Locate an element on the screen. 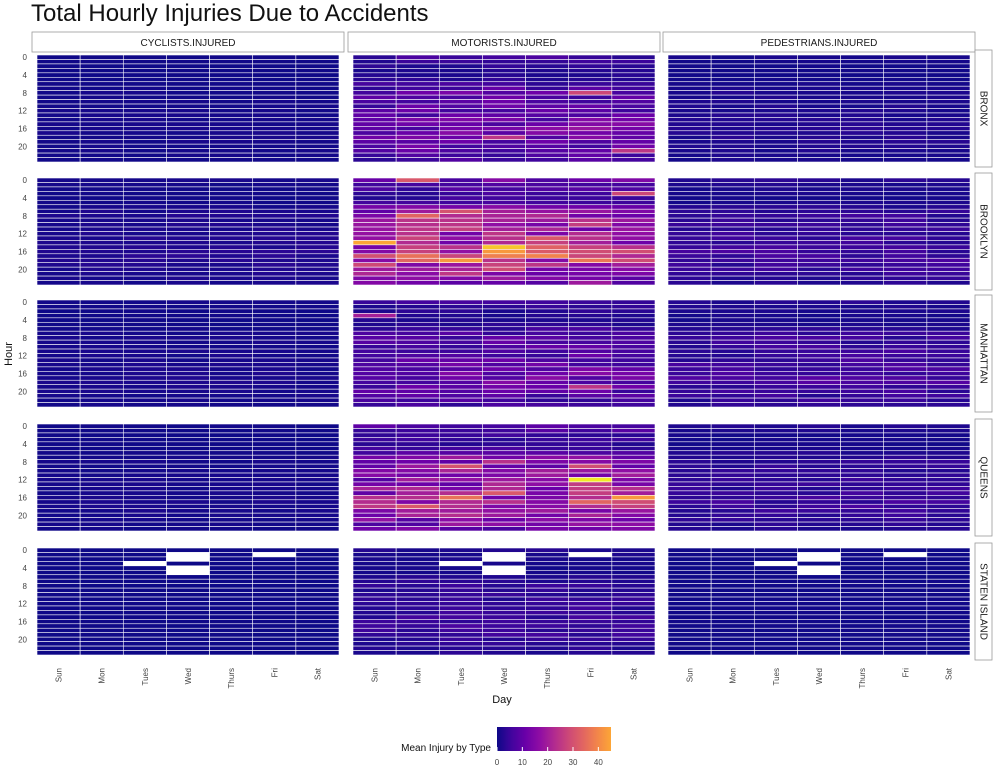 The image size is (998, 777). y-tick-label: 16 is located at coordinates (22, 129).